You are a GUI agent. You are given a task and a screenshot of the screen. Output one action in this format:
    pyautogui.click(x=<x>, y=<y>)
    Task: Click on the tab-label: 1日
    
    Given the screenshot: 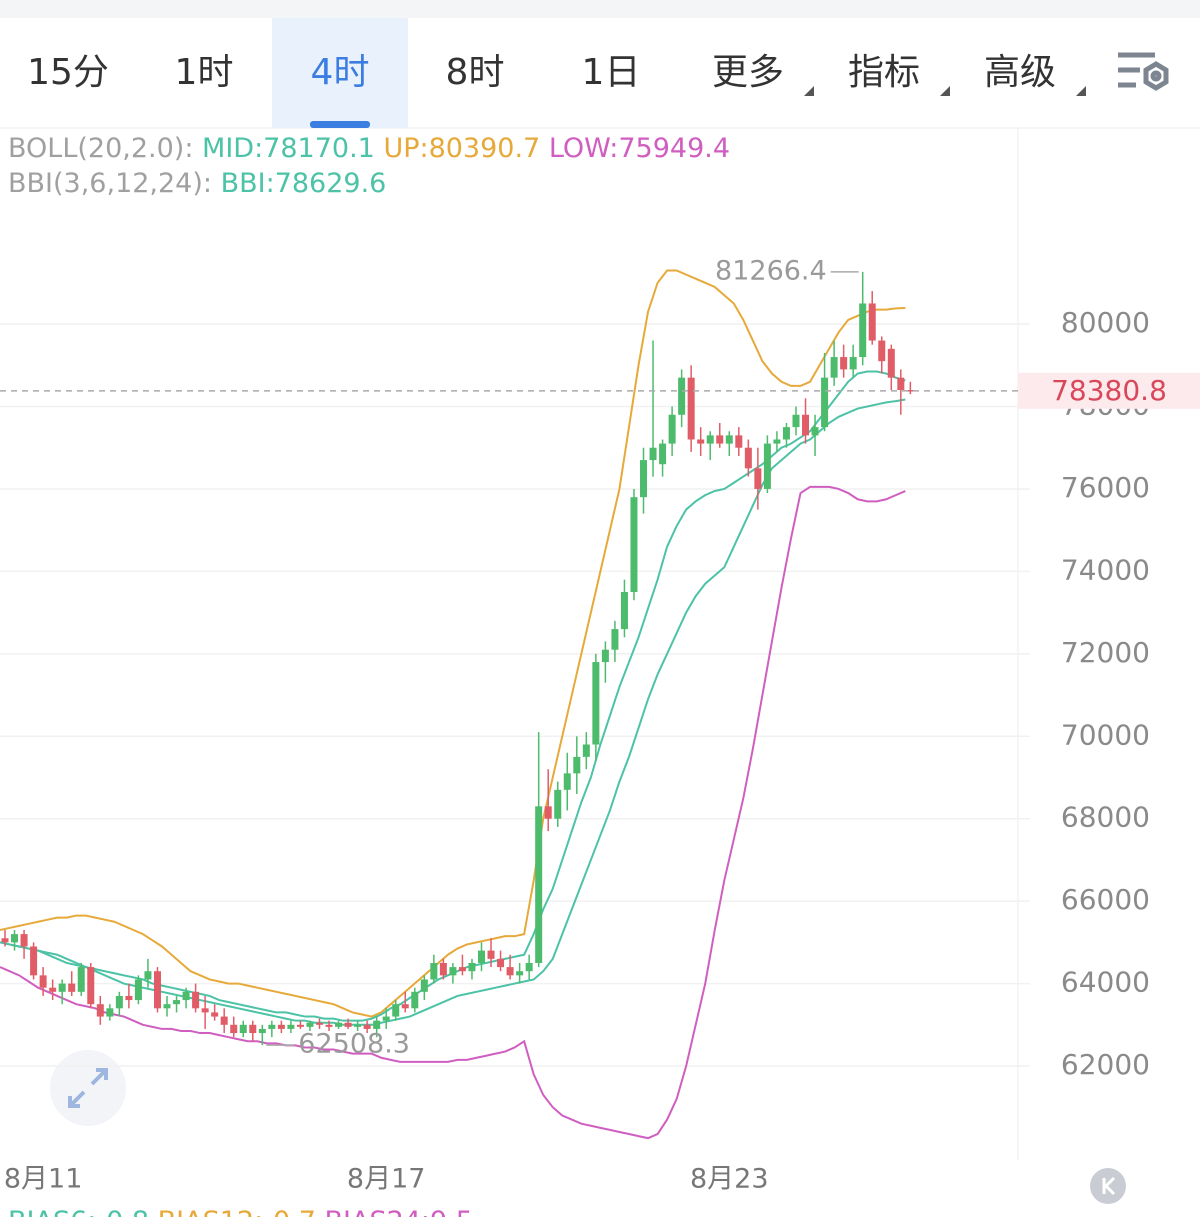 What is the action you would take?
    pyautogui.click(x=611, y=72)
    